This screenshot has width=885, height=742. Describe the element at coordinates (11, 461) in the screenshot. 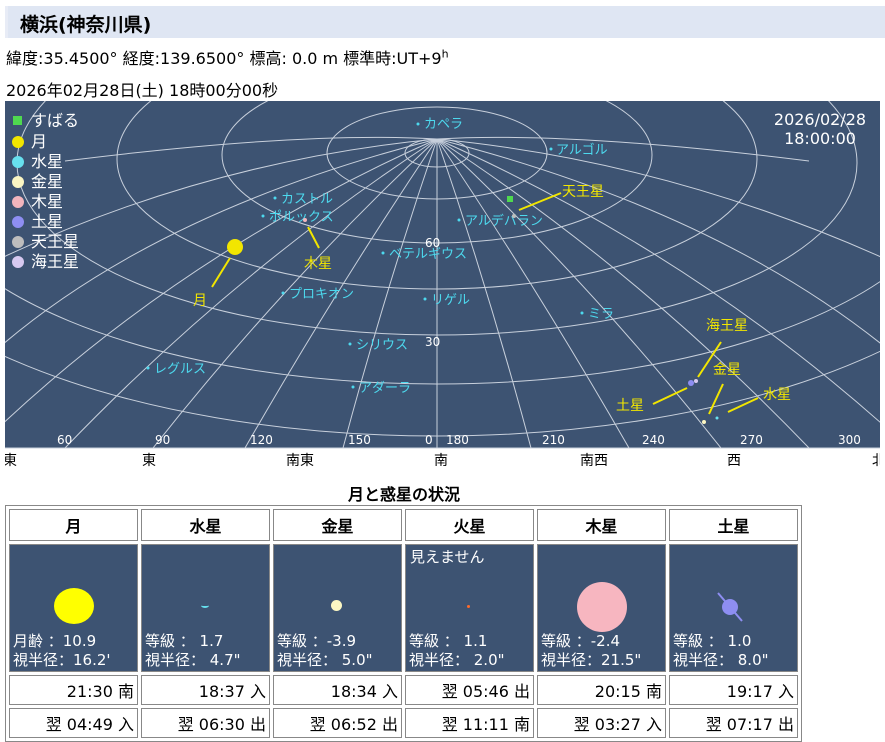

I see `direction-northeast: 北東` at that location.